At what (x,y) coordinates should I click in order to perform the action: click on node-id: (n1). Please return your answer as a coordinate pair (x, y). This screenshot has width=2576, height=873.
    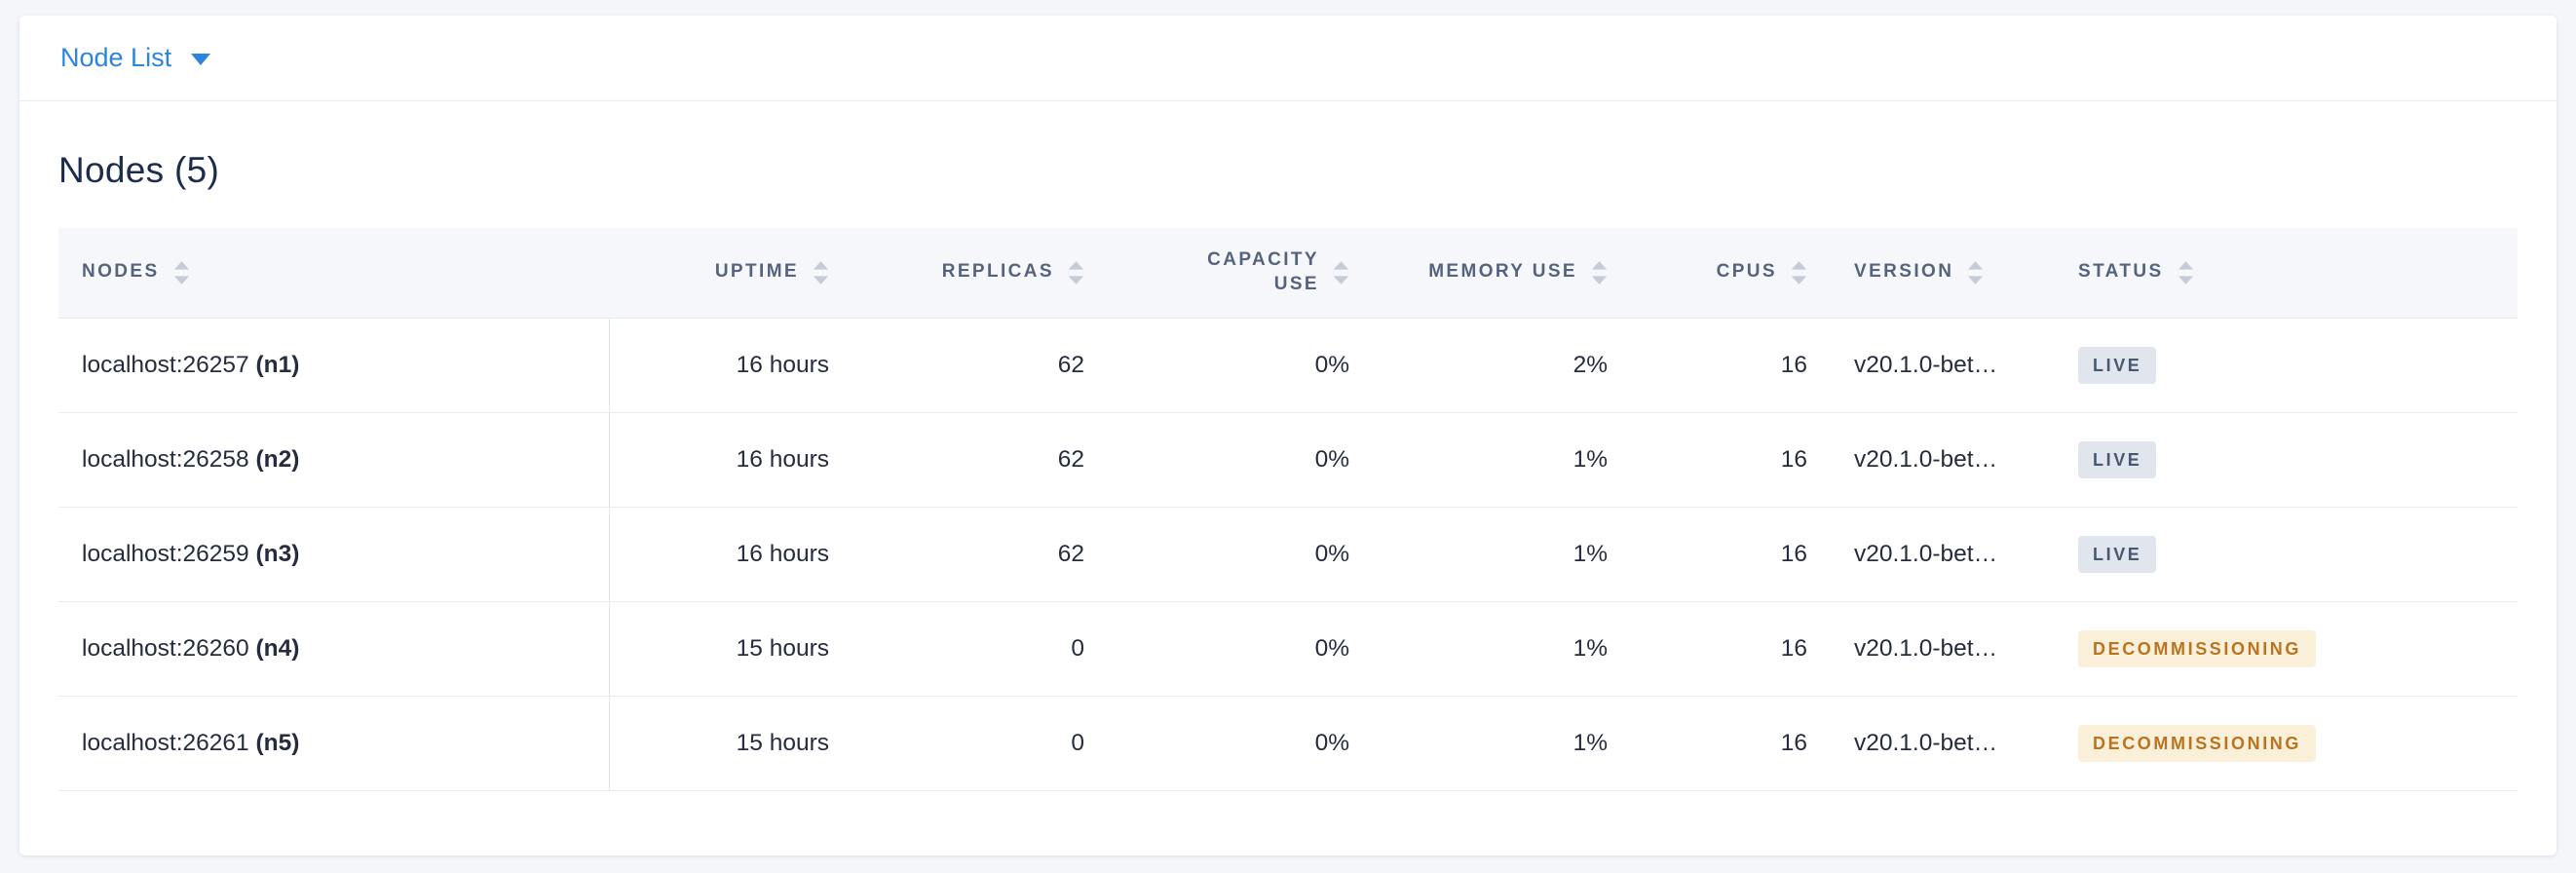
    Looking at the image, I should click on (277, 364).